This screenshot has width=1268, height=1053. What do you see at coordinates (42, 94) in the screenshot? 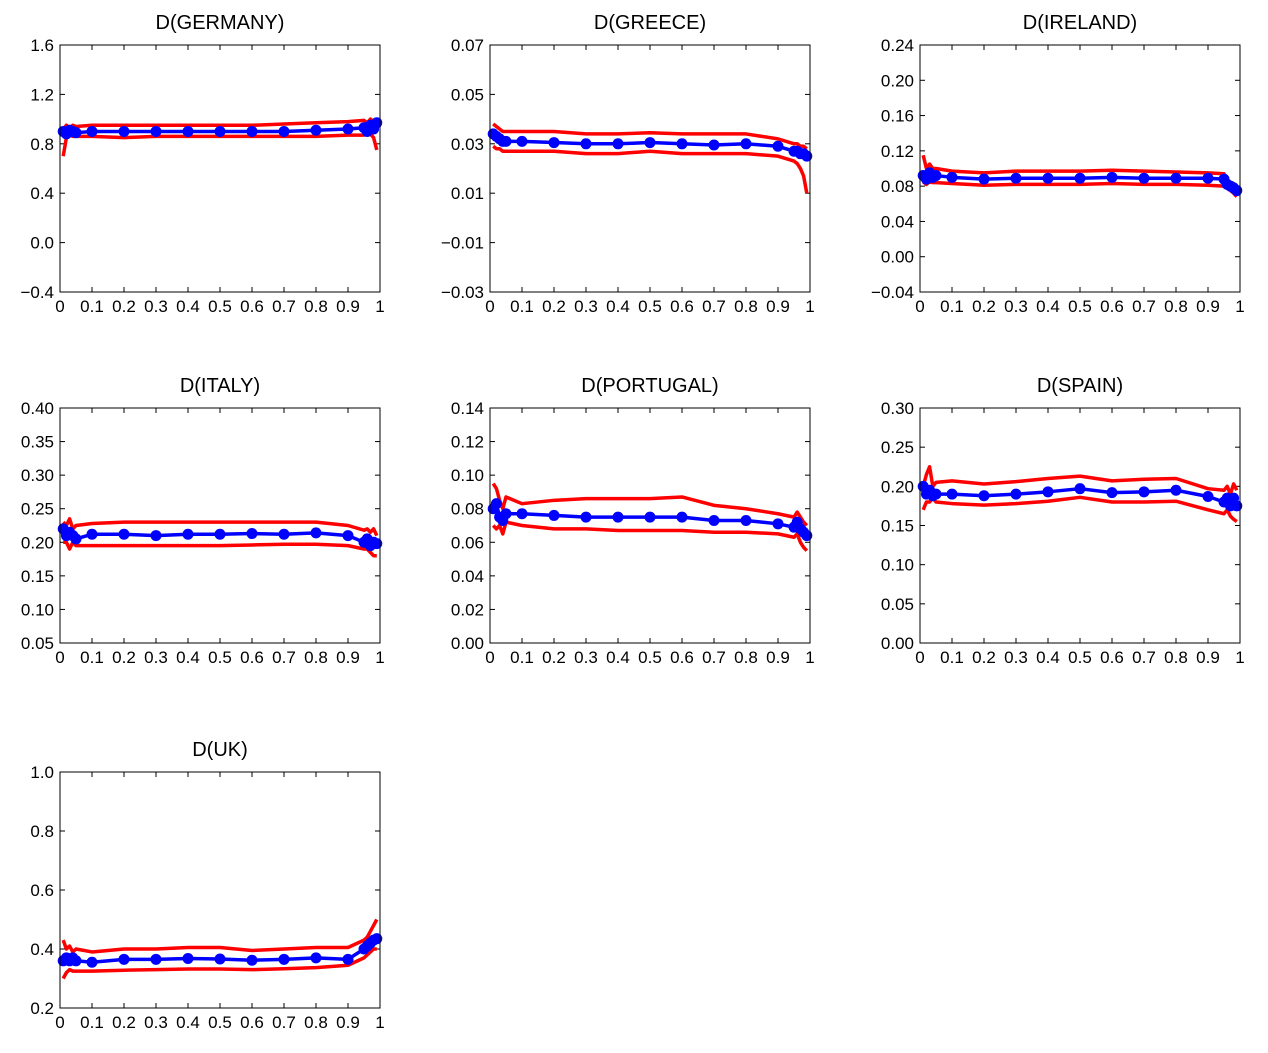
I see `y-tick-label: 1.2` at bounding box center [42, 94].